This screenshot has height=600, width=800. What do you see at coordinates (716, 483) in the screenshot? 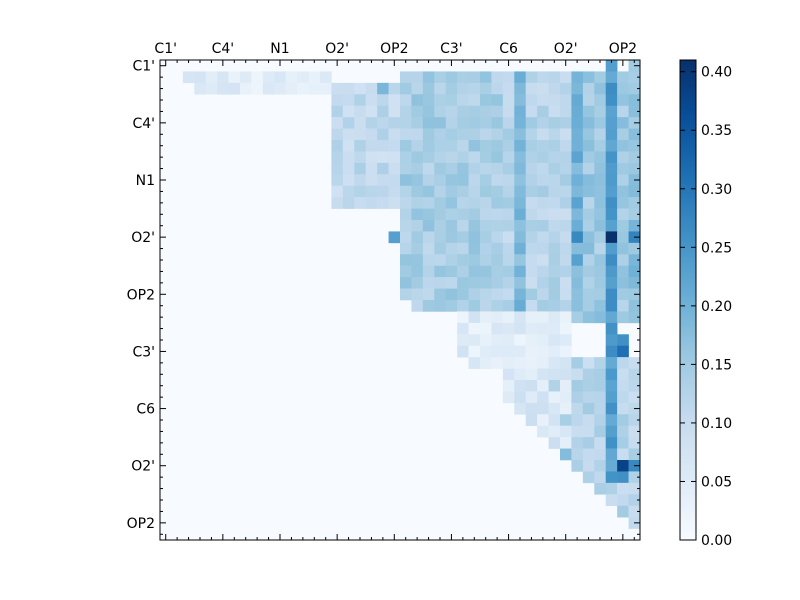
I see `colorbar-tick-label: 0.05` at bounding box center [716, 483].